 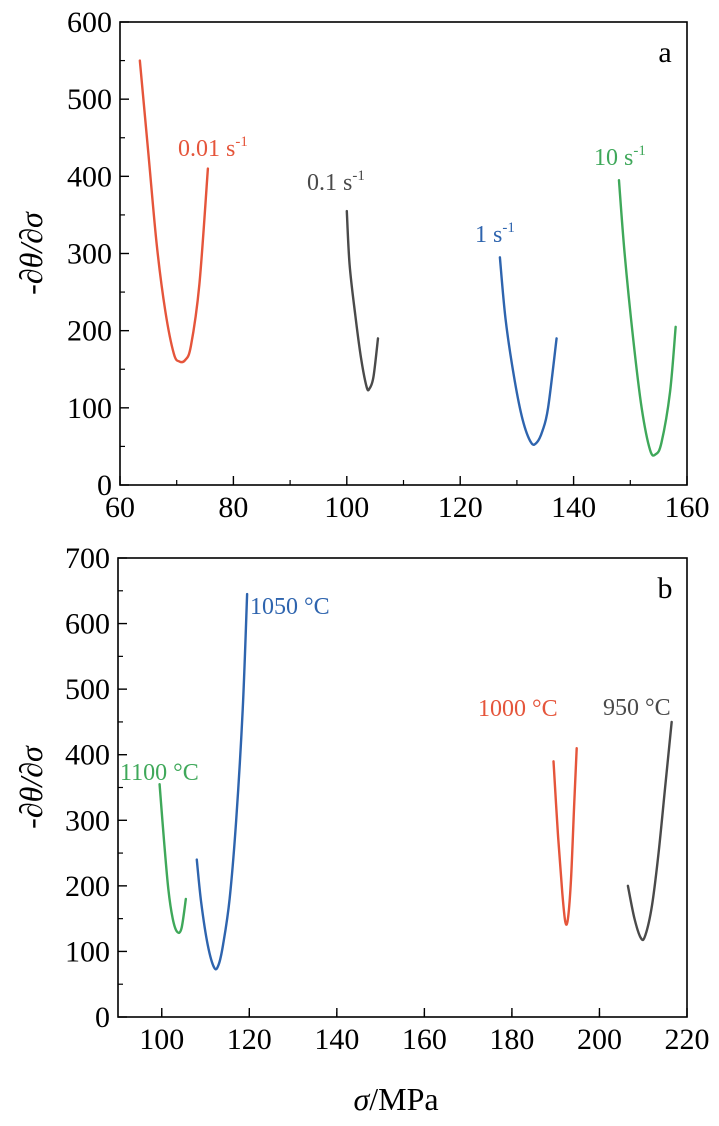 What do you see at coordinates (599, 1039) in the screenshot?
I see `x-tick-label: 200` at bounding box center [599, 1039].